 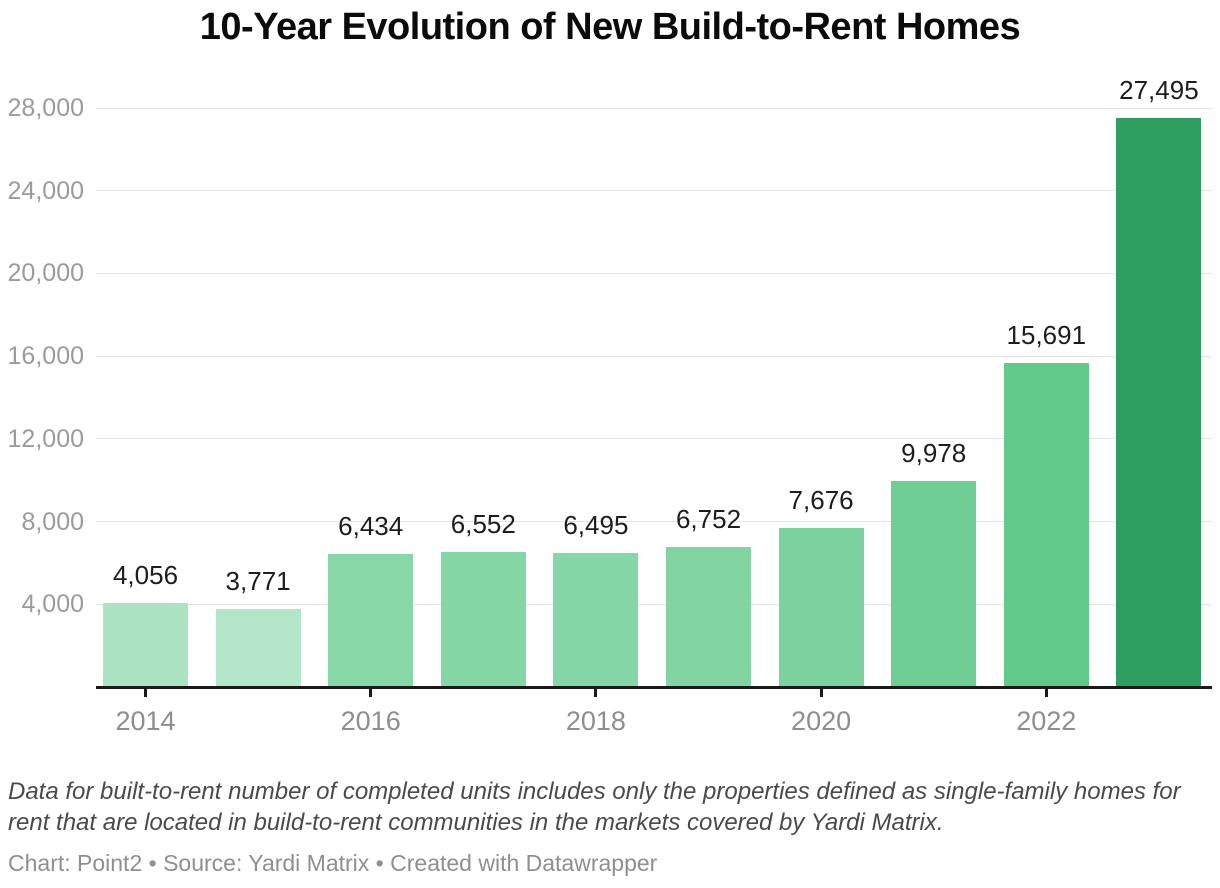 I want to click on y-axis-tick-label: 24,000, so click(x=45, y=190).